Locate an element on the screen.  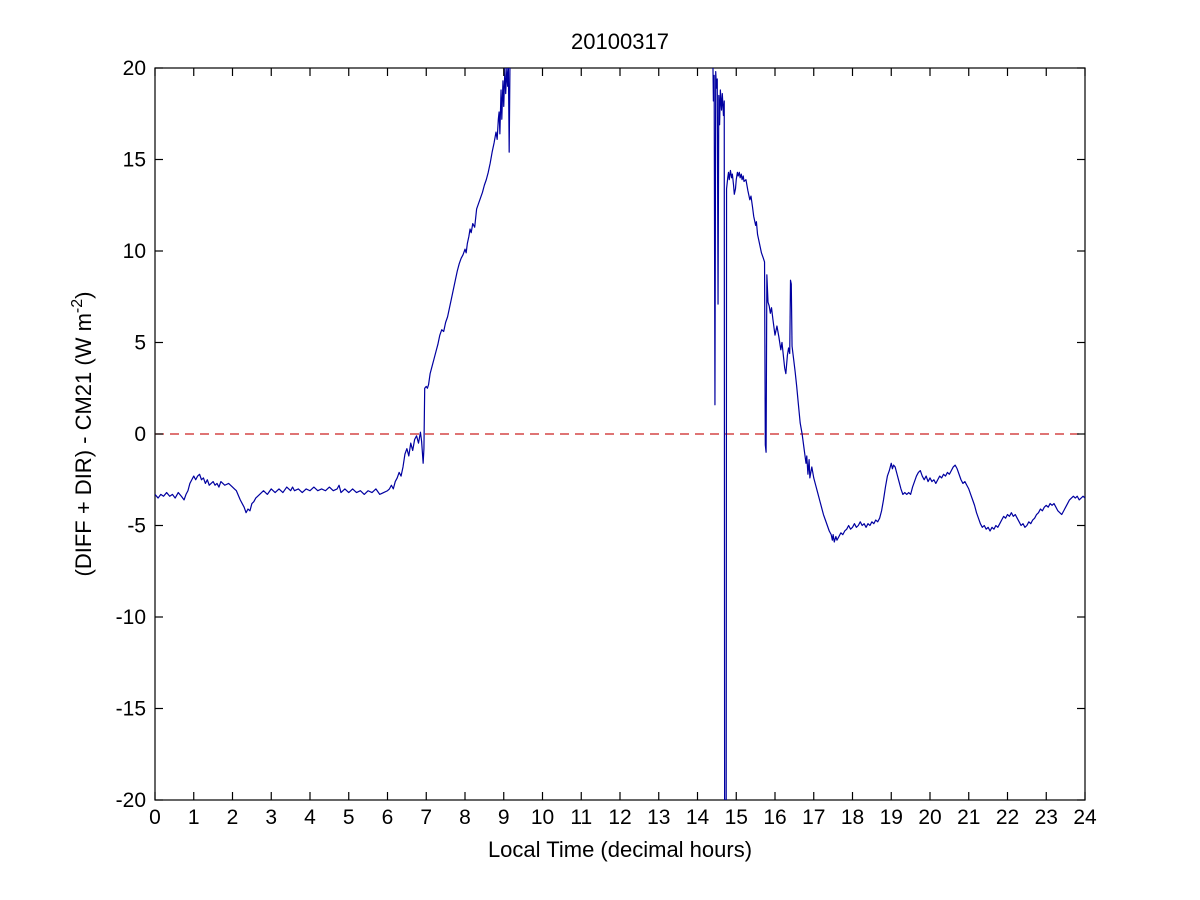
x-tick-label: 0 is located at coordinates (155, 817).